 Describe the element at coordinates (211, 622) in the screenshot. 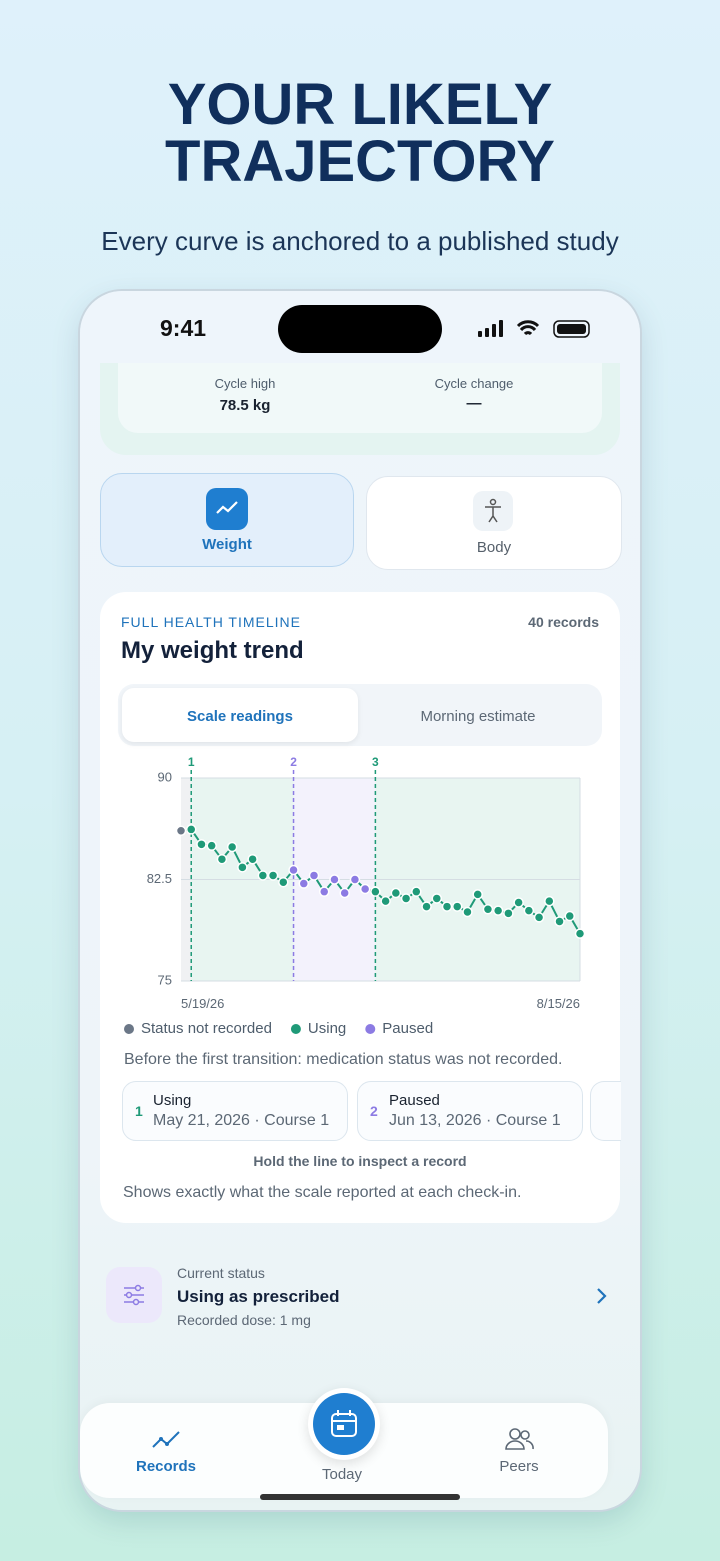

I see `eyebrow: FULL HEALTH TIMELINE` at that location.